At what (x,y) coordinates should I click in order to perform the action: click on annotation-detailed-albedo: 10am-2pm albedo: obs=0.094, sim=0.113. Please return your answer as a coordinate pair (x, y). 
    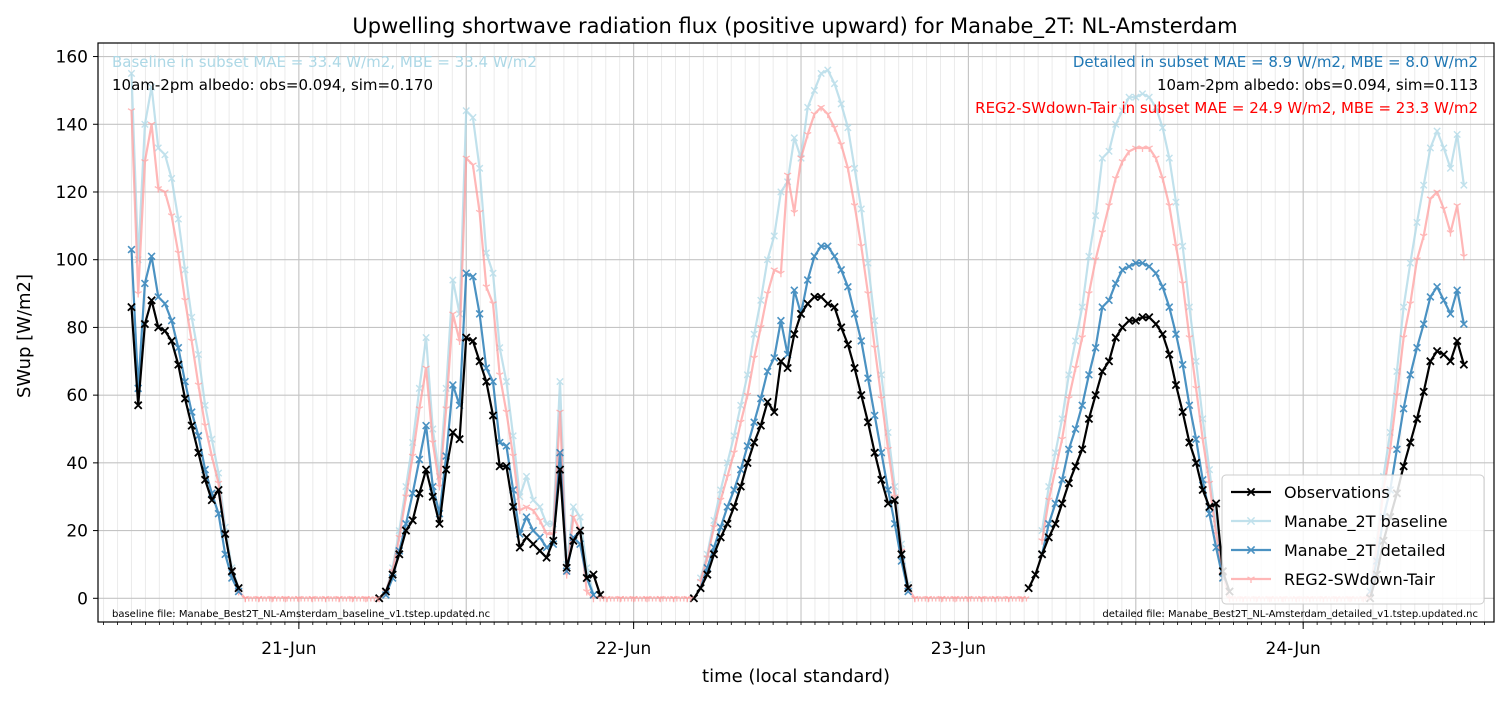
    Looking at the image, I should click on (1317, 85).